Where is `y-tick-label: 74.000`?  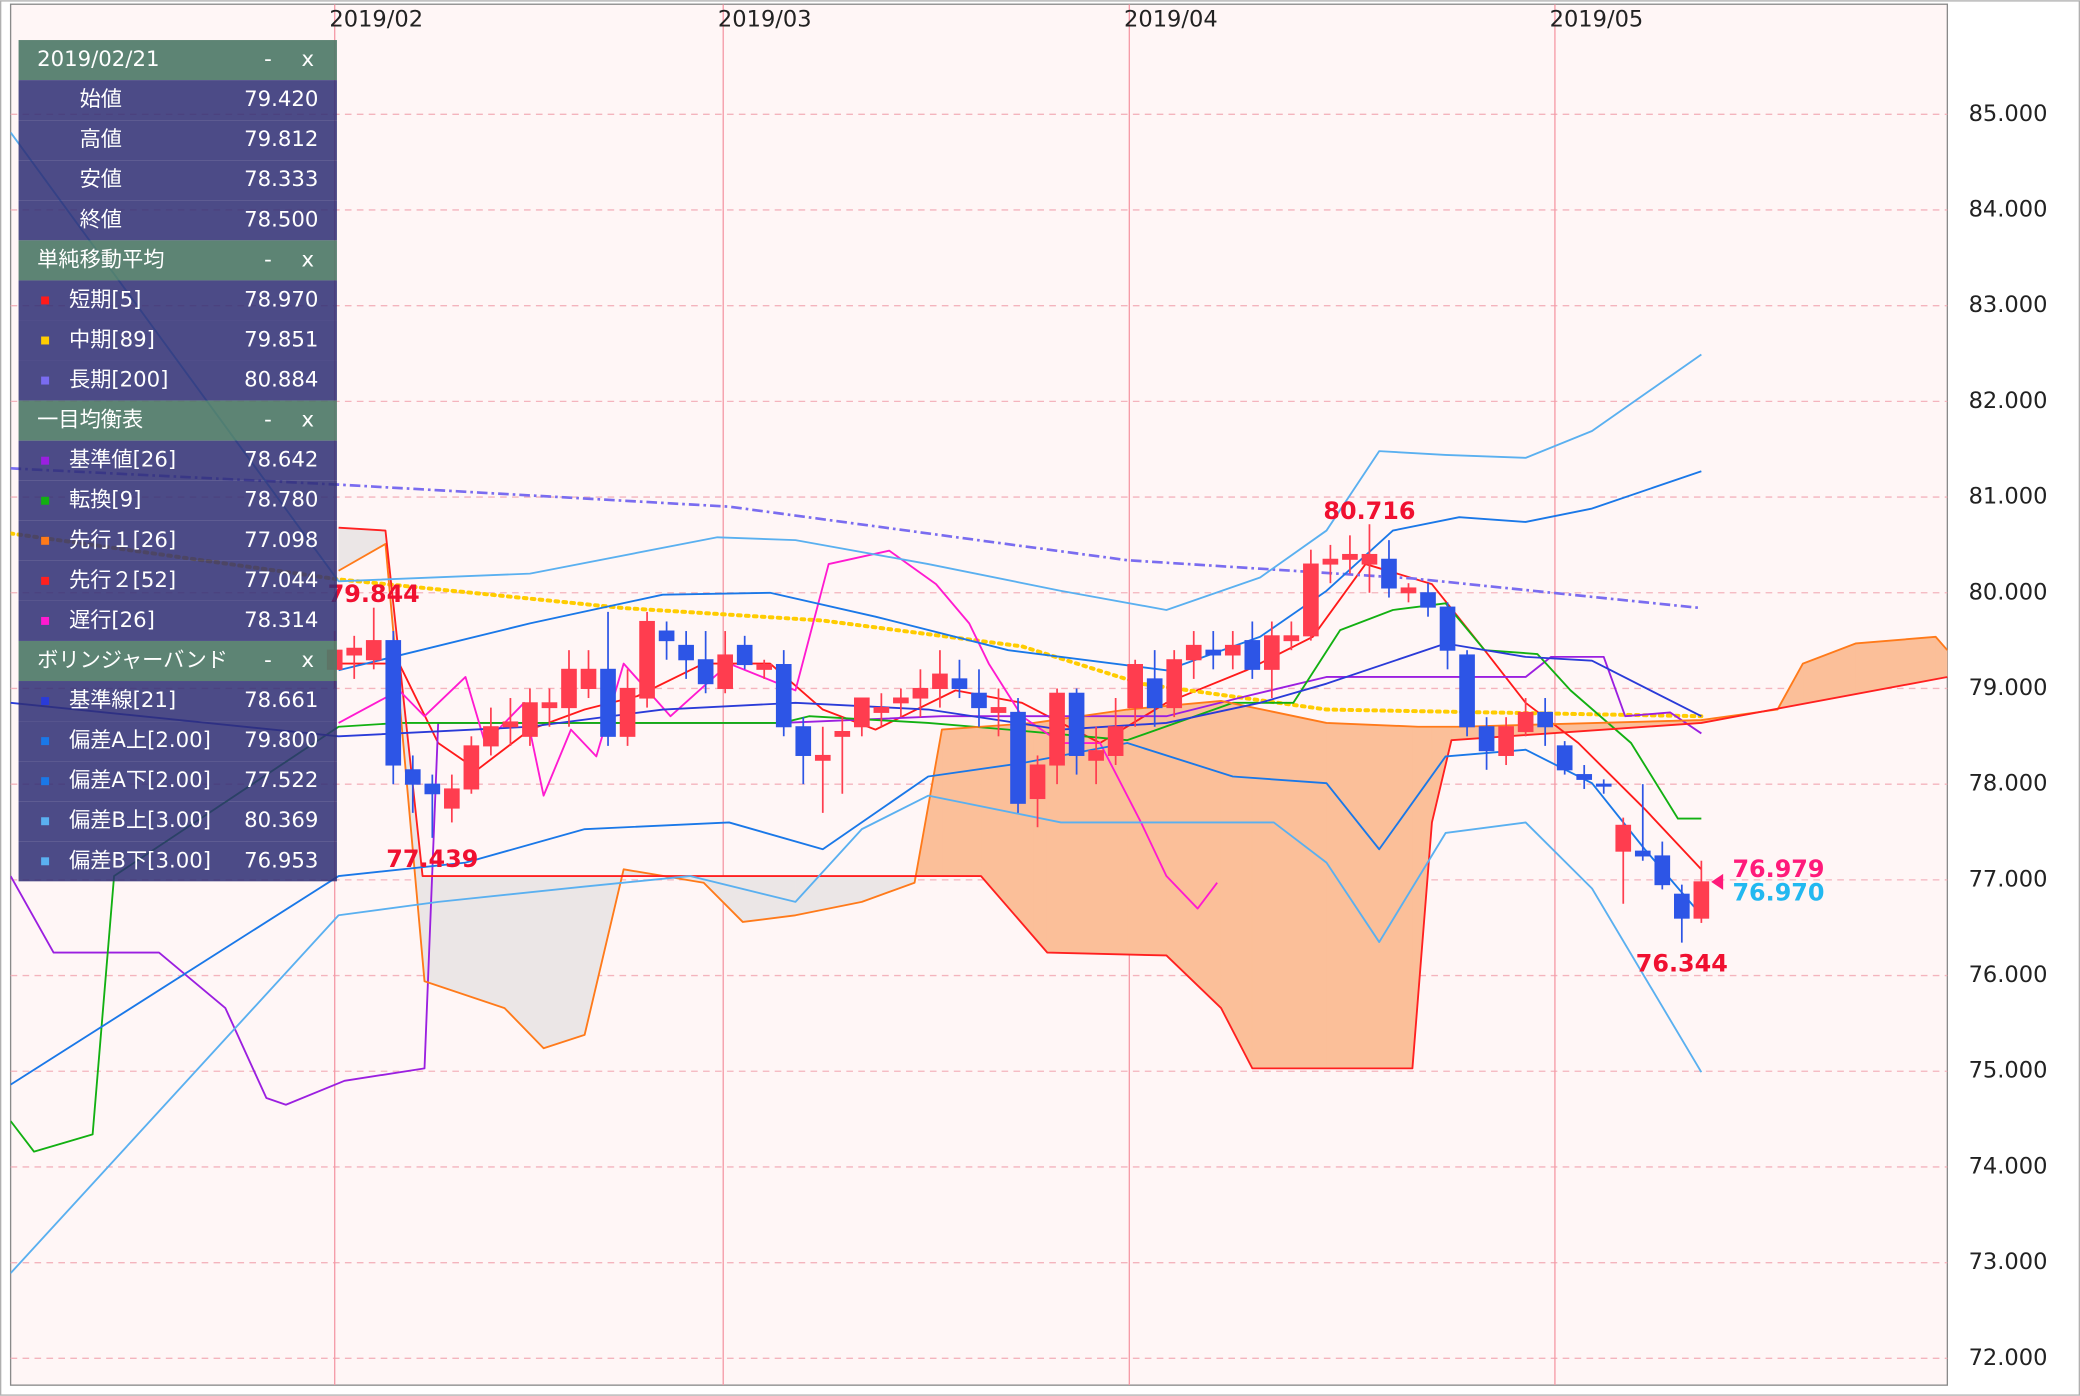 y-tick-label: 74.000 is located at coordinates (2008, 1166).